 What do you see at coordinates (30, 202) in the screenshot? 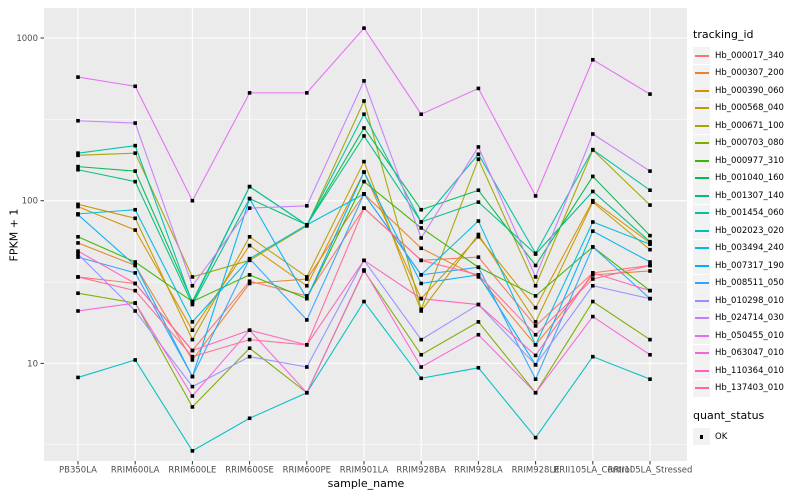
I see `y-tick-label: 100` at bounding box center [30, 202].